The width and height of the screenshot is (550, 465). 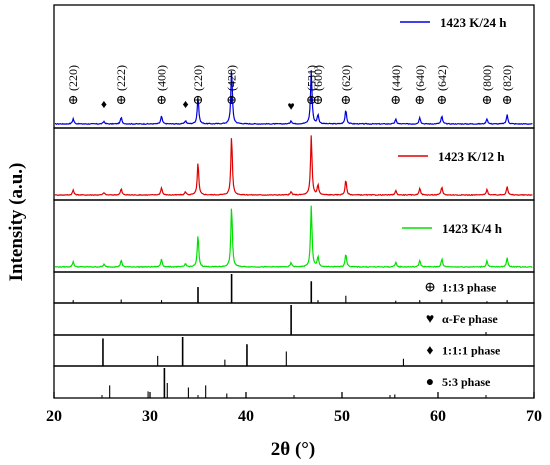 What do you see at coordinates (452, 125) in the screenshot?
I see `legends: 1423 K/24 h 1423 K/12 h 1423 K/4 h` at bounding box center [452, 125].